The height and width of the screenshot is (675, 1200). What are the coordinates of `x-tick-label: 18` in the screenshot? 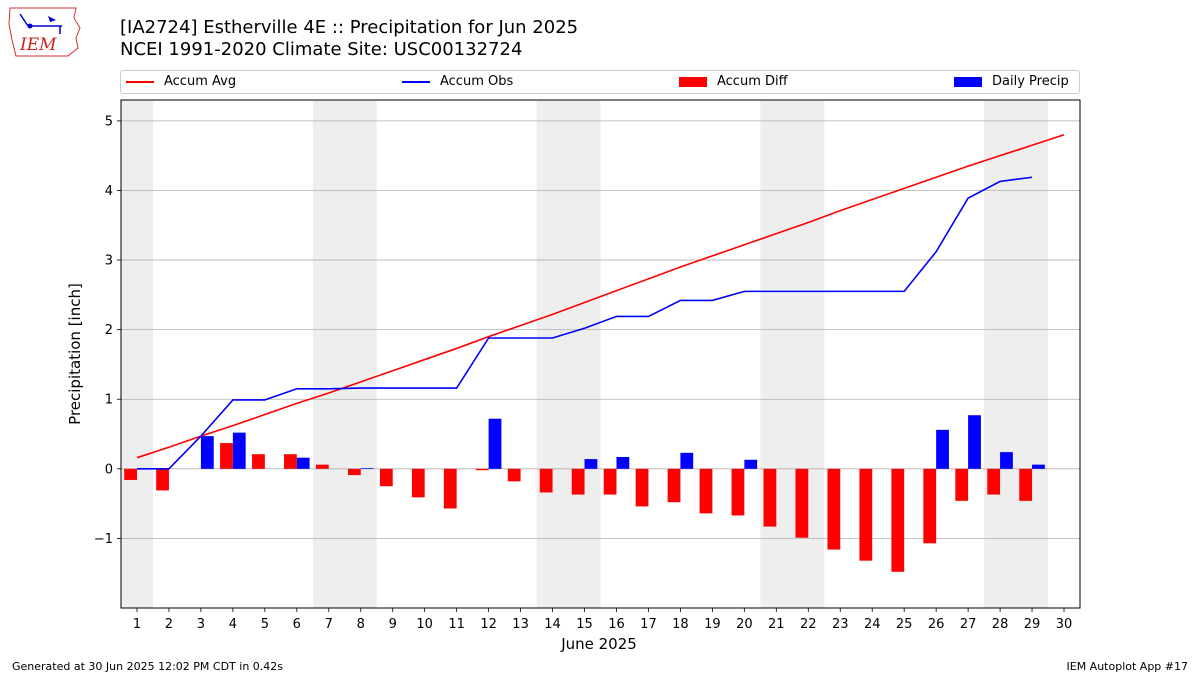 It's located at (680, 624).